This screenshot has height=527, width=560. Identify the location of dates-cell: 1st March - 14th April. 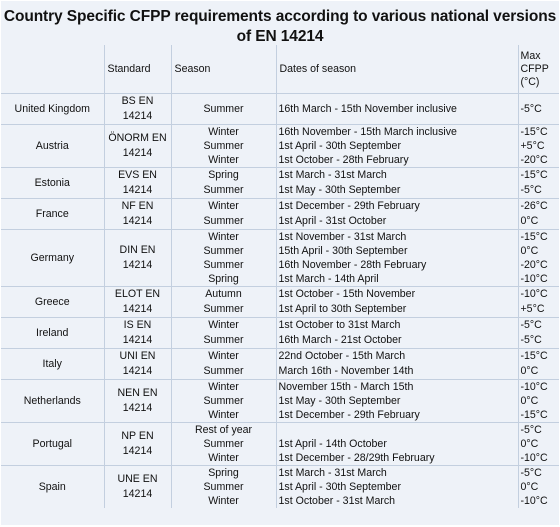
(397, 279).